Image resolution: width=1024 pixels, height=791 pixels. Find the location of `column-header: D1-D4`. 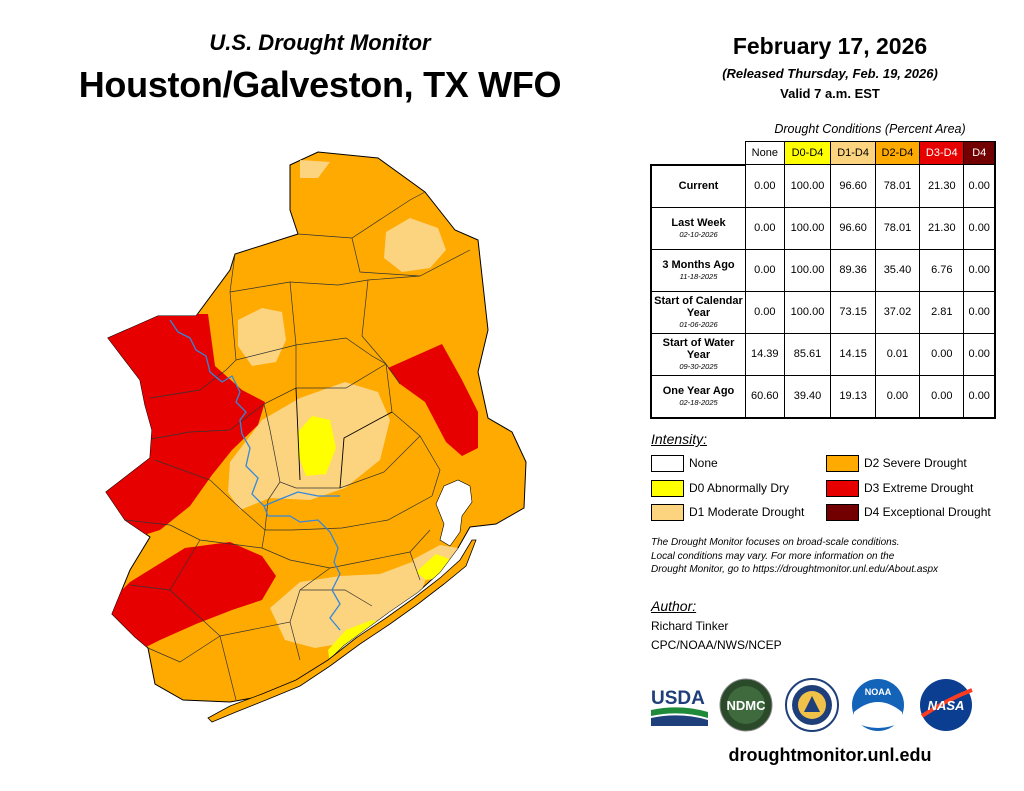

column-header: D1-D4 is located at coordinates (853, 153).